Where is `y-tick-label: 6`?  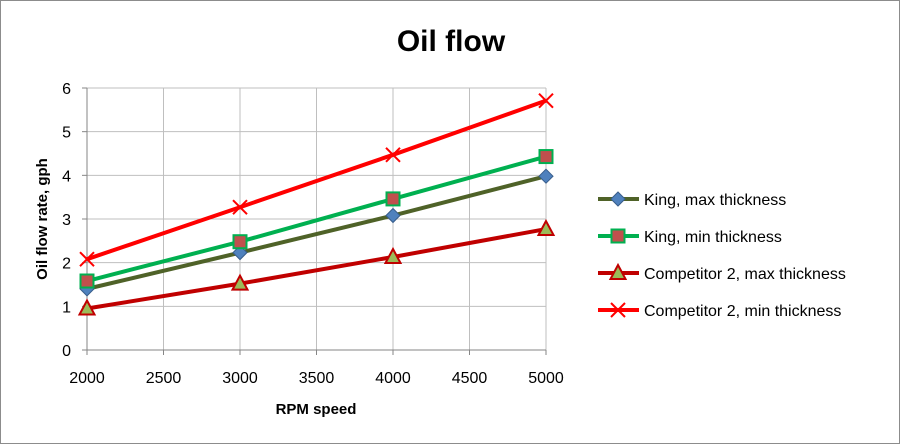
y-tick-label: 6 is located at coordinates (66, 89).